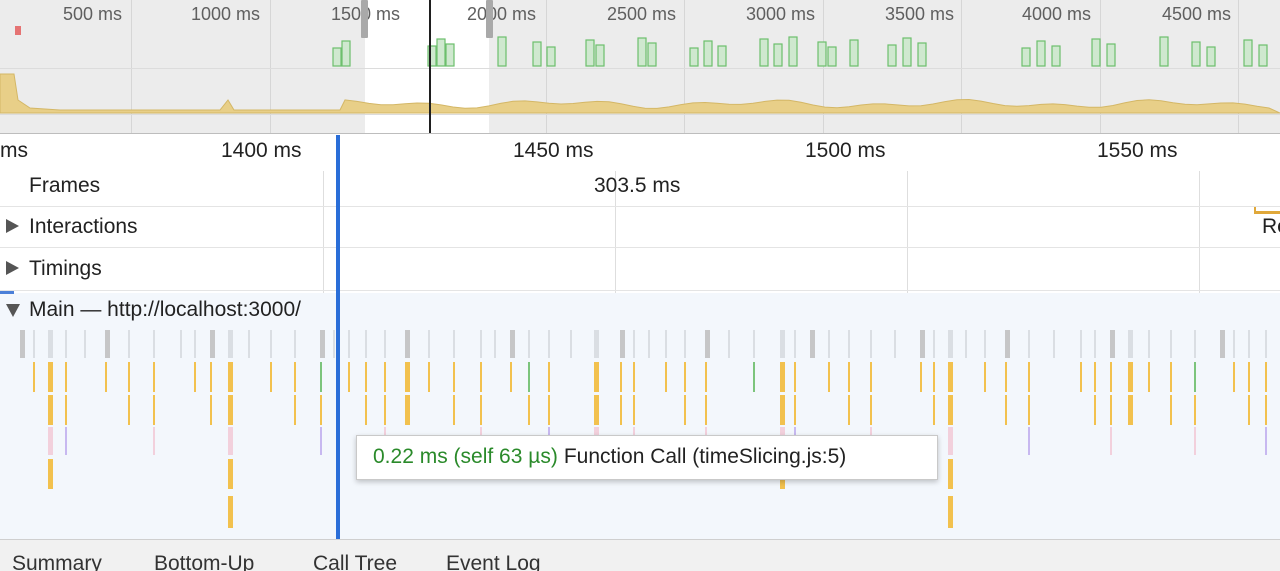 Image resolution: width=1280 pixels, height=571 pixels. I want to click on tab-event-log: Event Log, so click(493, 561).